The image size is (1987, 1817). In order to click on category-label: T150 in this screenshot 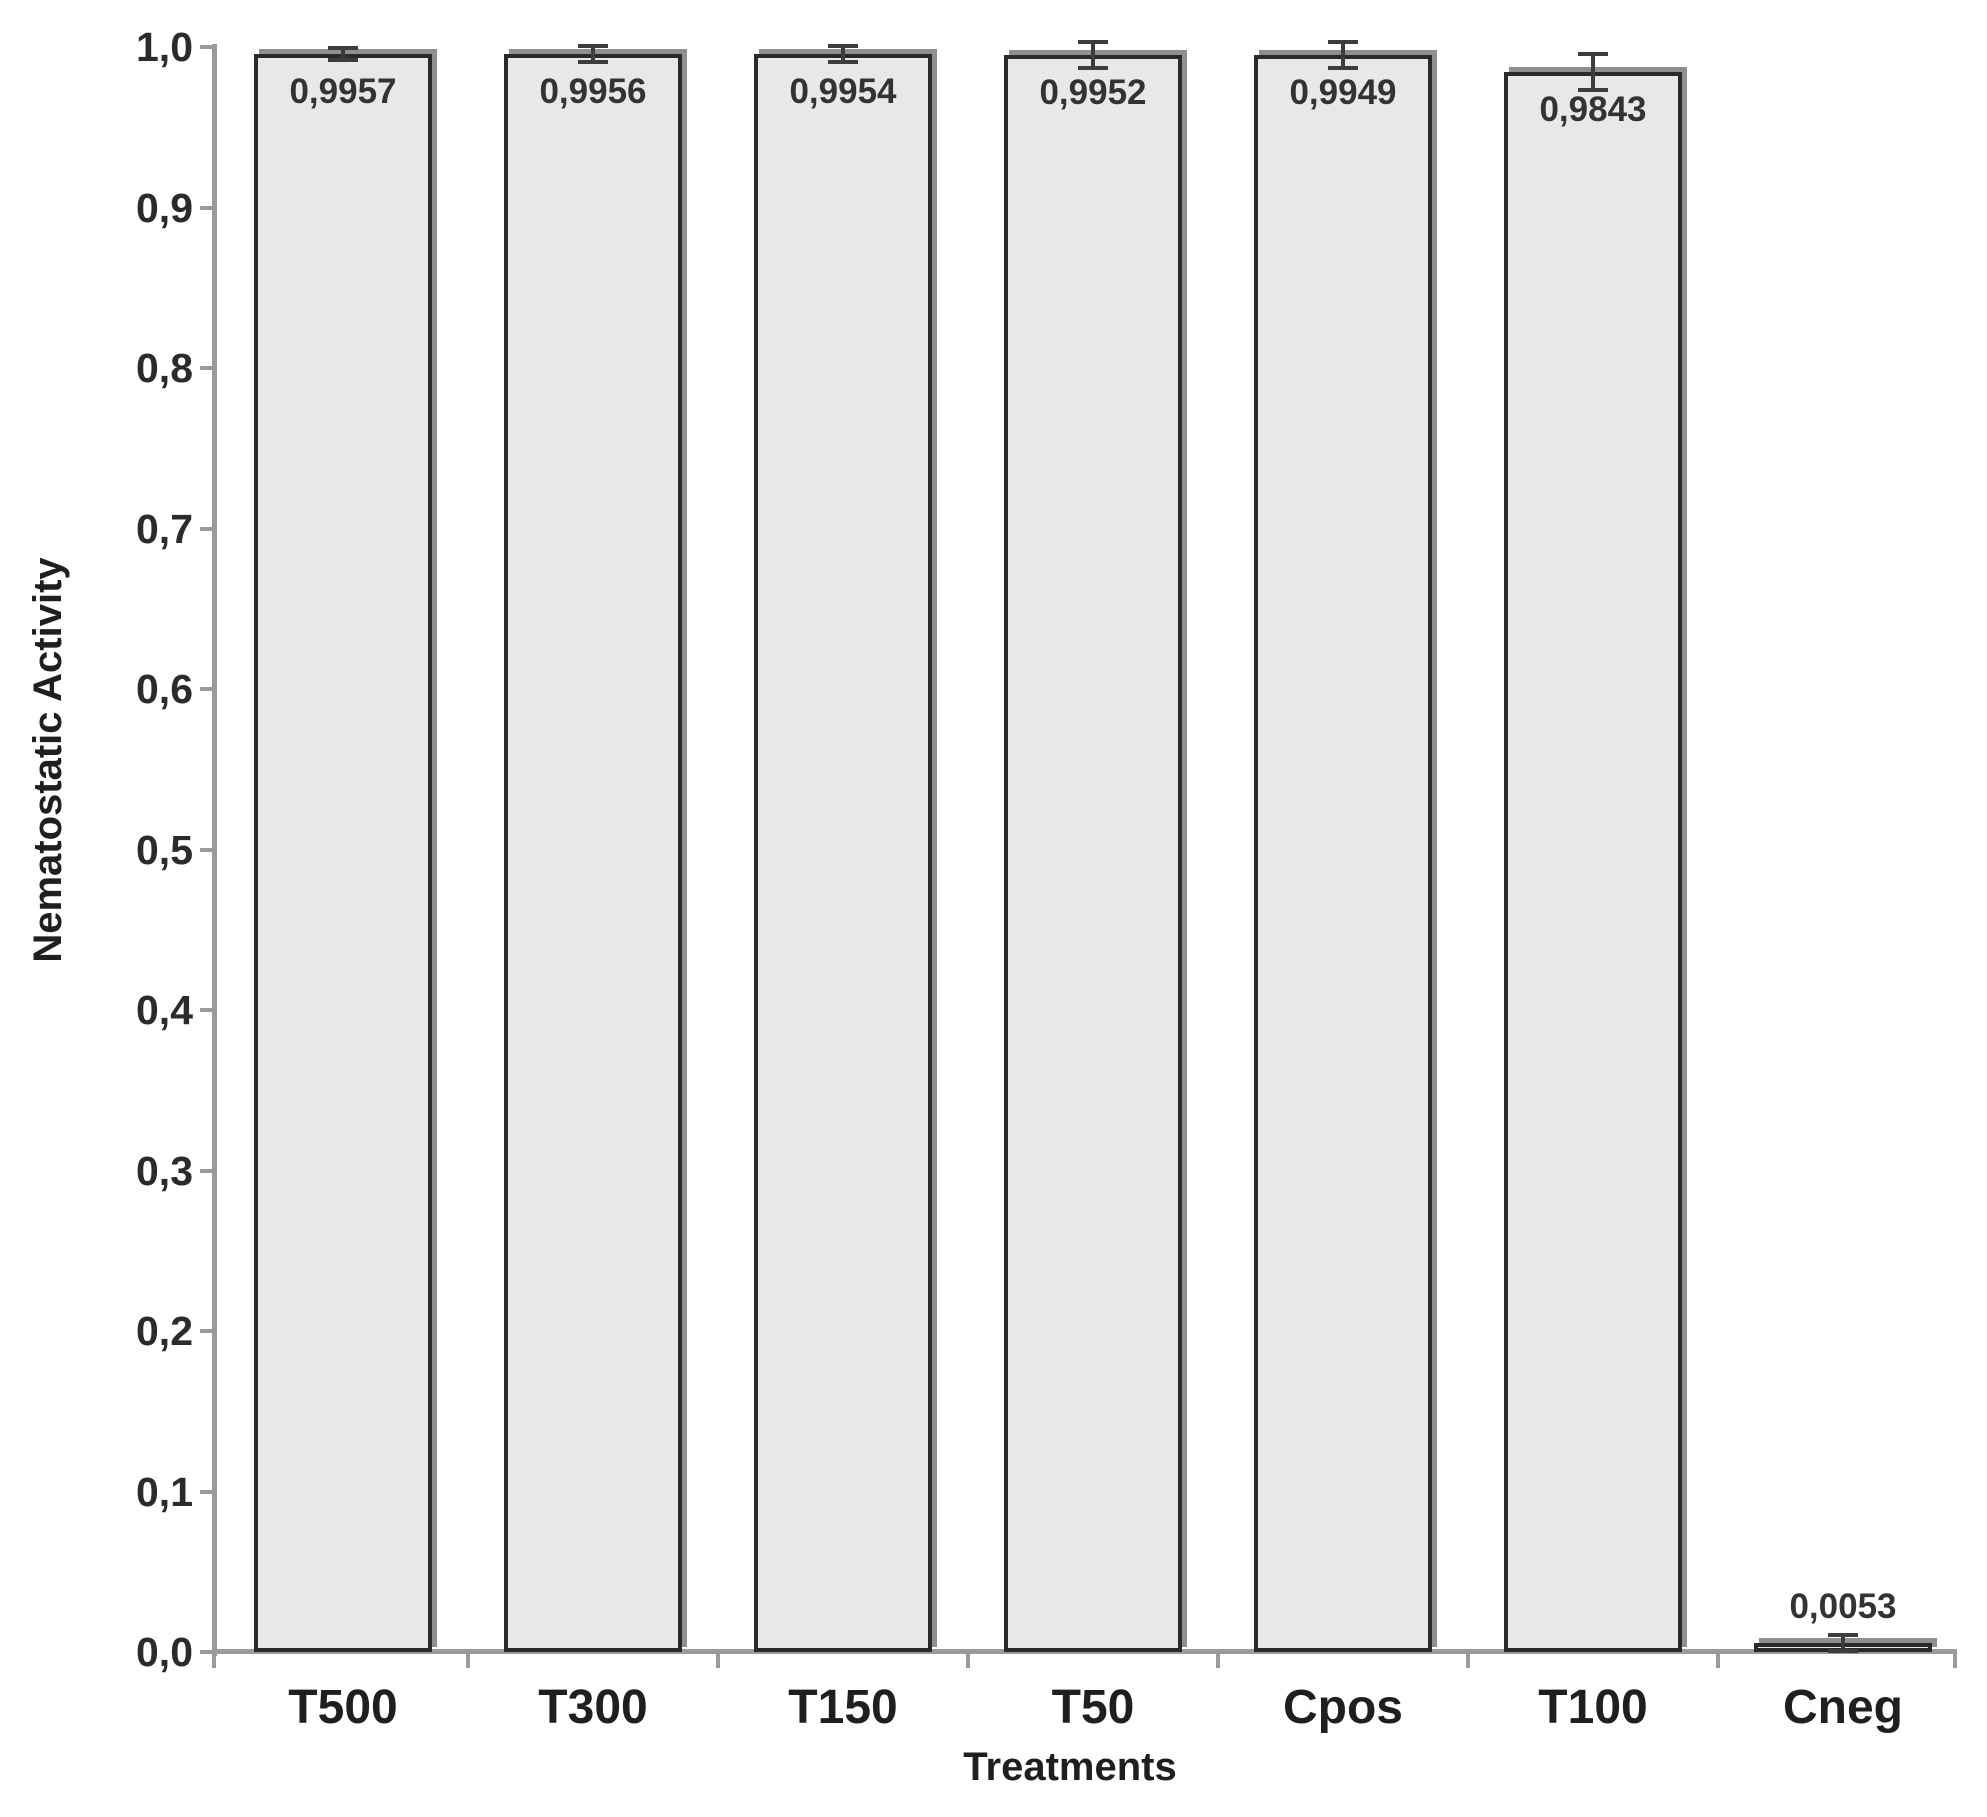, I will do `click(843, 1707)`.